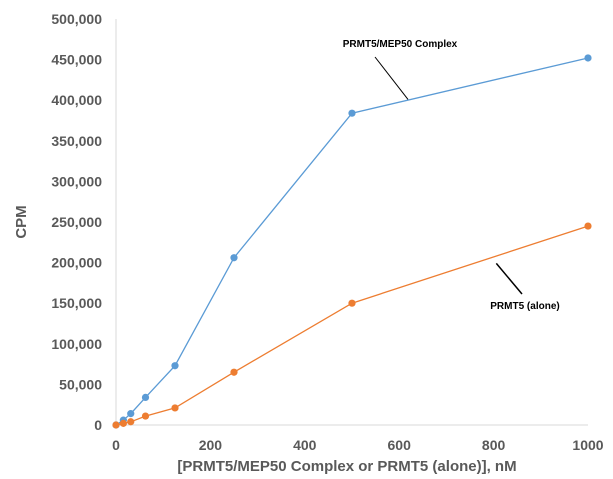 The height and width of the screenshot is (479, 613). Describe the element at coordinates (116, 445) in the screenshot. I see `x-tick-label: 0` at that location.